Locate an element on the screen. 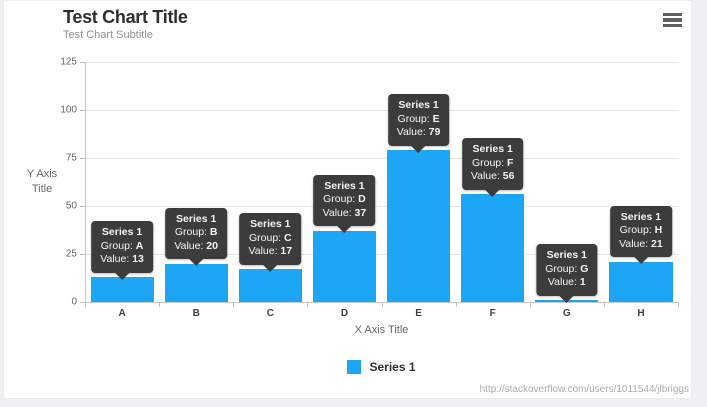 Image resolution: width=707 pixels, height=407 pixels. bar-E is located at coordinates (419, 226).